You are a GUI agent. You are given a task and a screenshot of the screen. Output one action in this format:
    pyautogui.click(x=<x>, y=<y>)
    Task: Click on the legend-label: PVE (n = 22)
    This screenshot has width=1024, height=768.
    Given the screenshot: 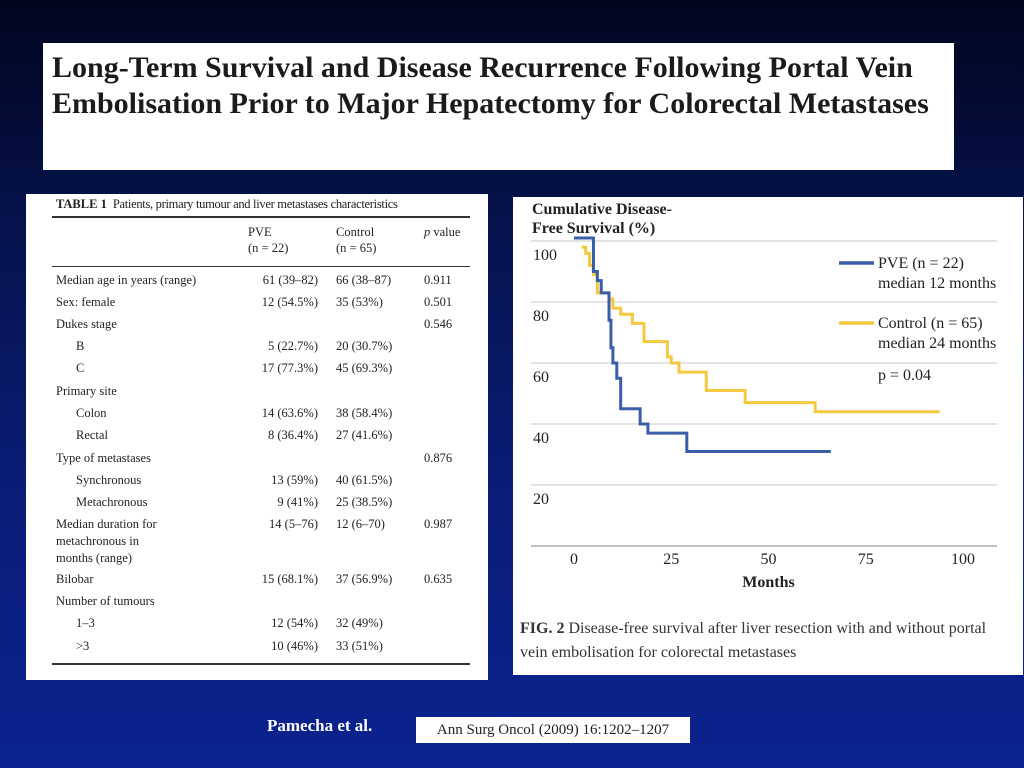 What is the action you would take?
    pyautogui.click(x=921, y=263)
    